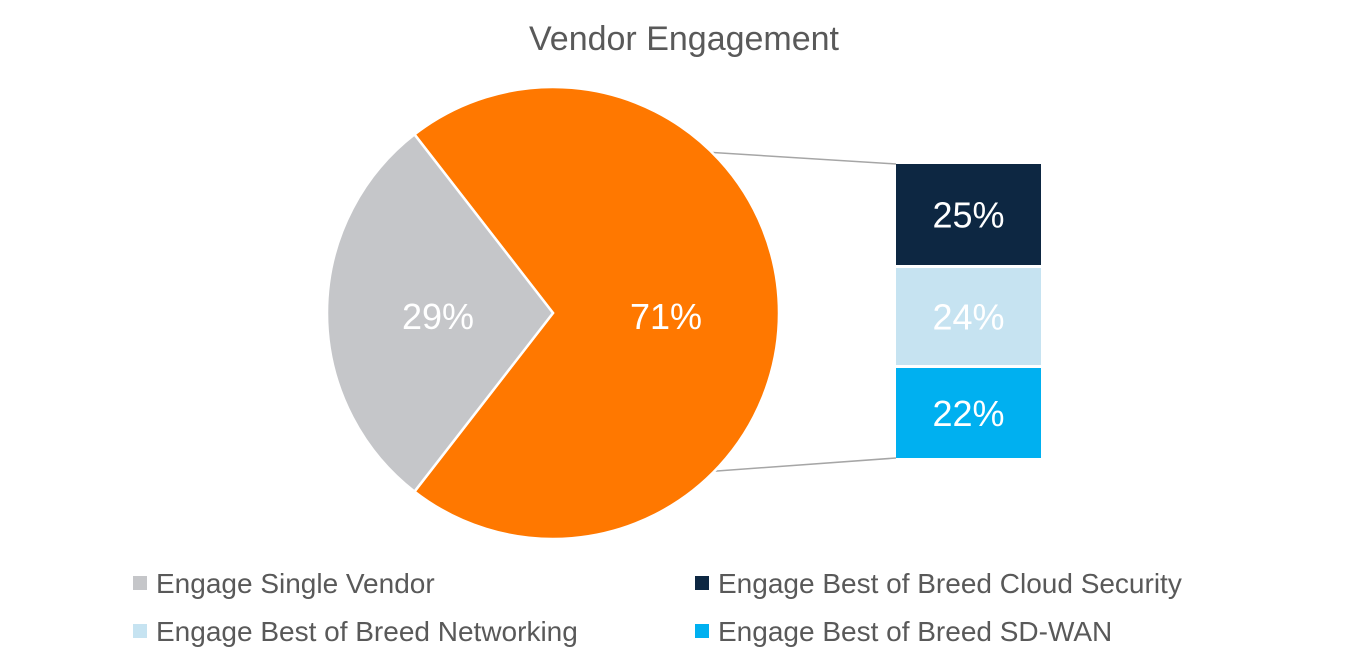 This screenshot has width=1368, height=666. Describe the element at coordinates (140, 631) in the screenshot. I see `legend-swatch-engage-best-of-breed-networking` at that location.